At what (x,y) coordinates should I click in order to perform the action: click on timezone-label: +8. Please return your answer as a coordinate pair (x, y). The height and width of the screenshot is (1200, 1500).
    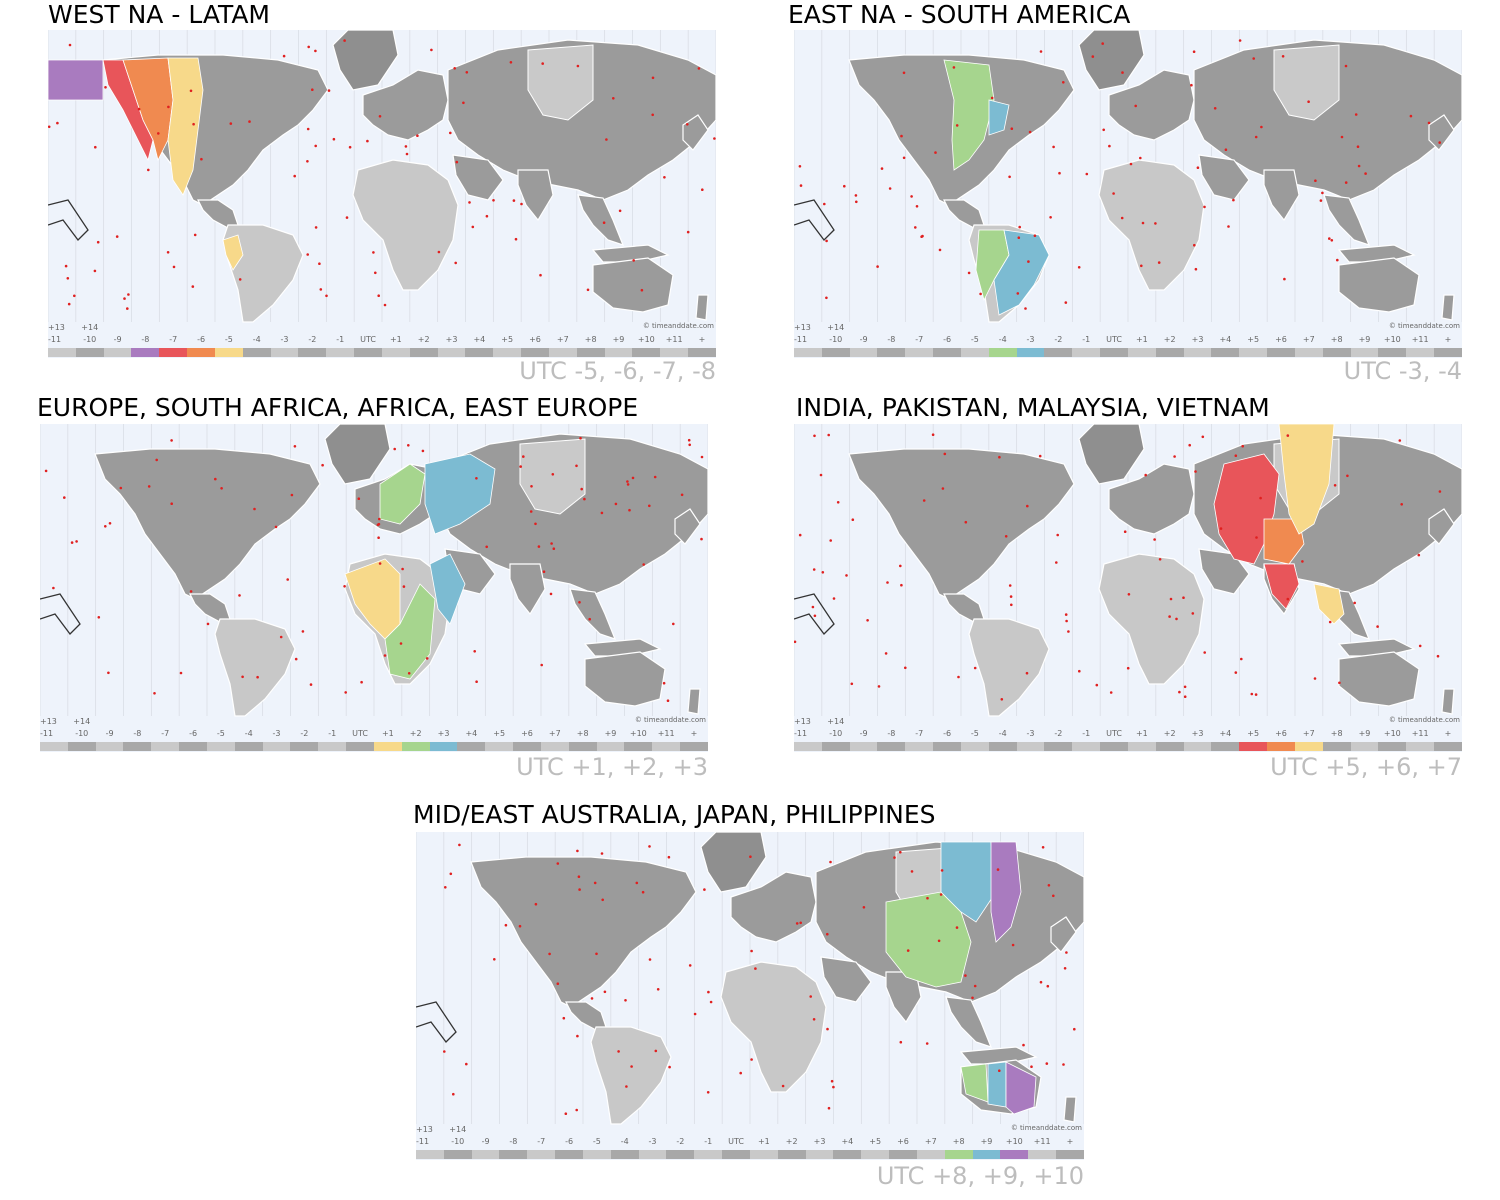
    Looking at the image, I should click on (582, 733).